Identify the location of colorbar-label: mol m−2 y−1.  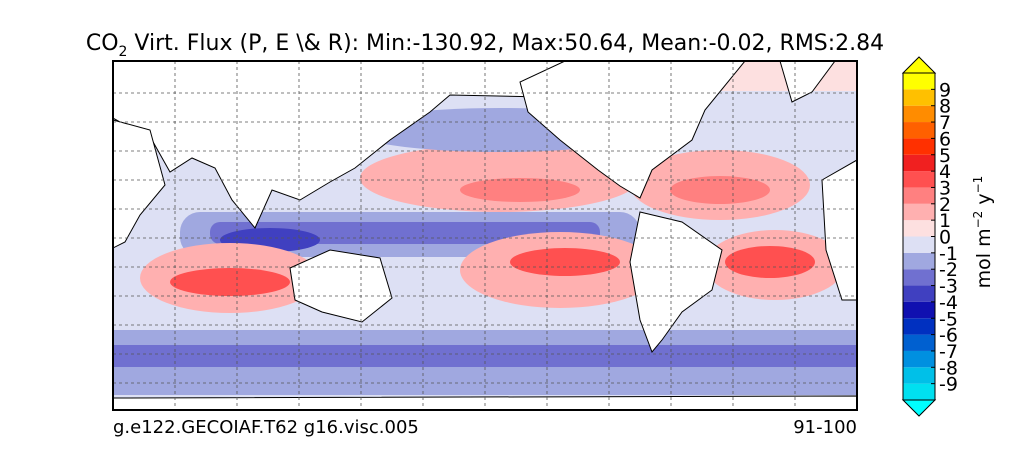
(983, 232).